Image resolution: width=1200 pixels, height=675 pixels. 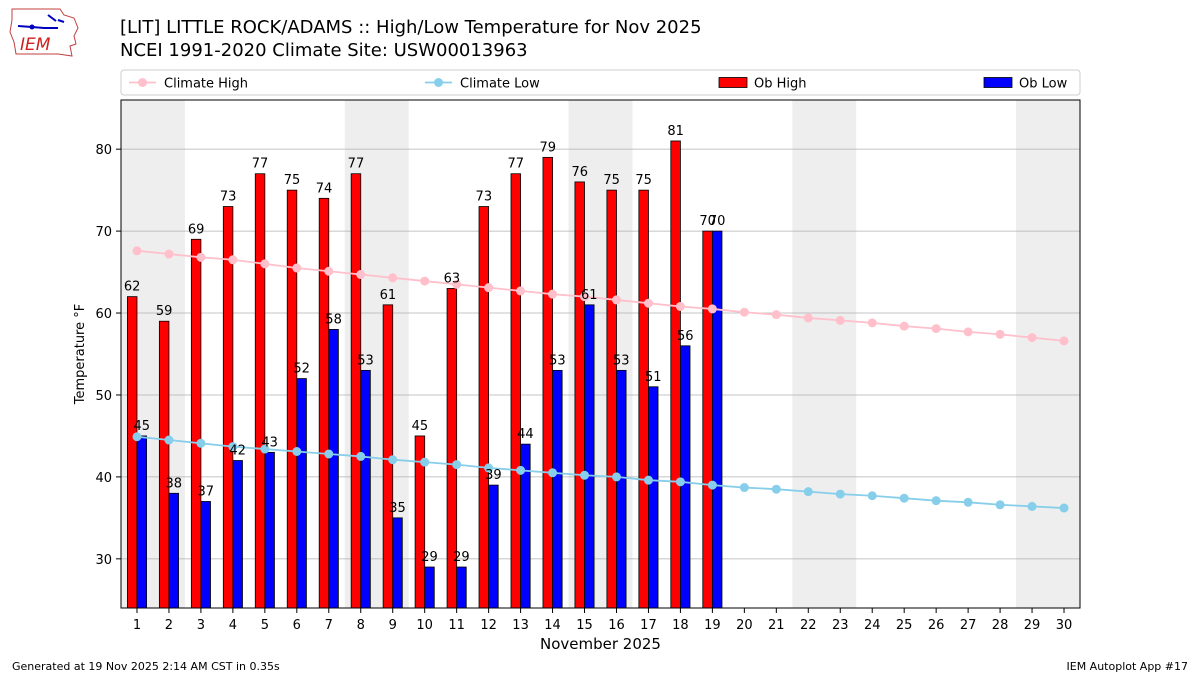 I want to click on x-tick-label: 2, so click(x=169, y=625).